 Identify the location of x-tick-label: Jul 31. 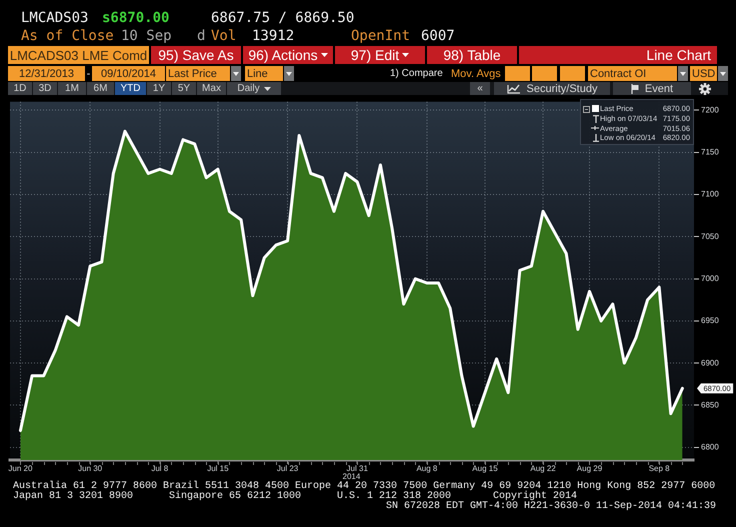
(357, 469).